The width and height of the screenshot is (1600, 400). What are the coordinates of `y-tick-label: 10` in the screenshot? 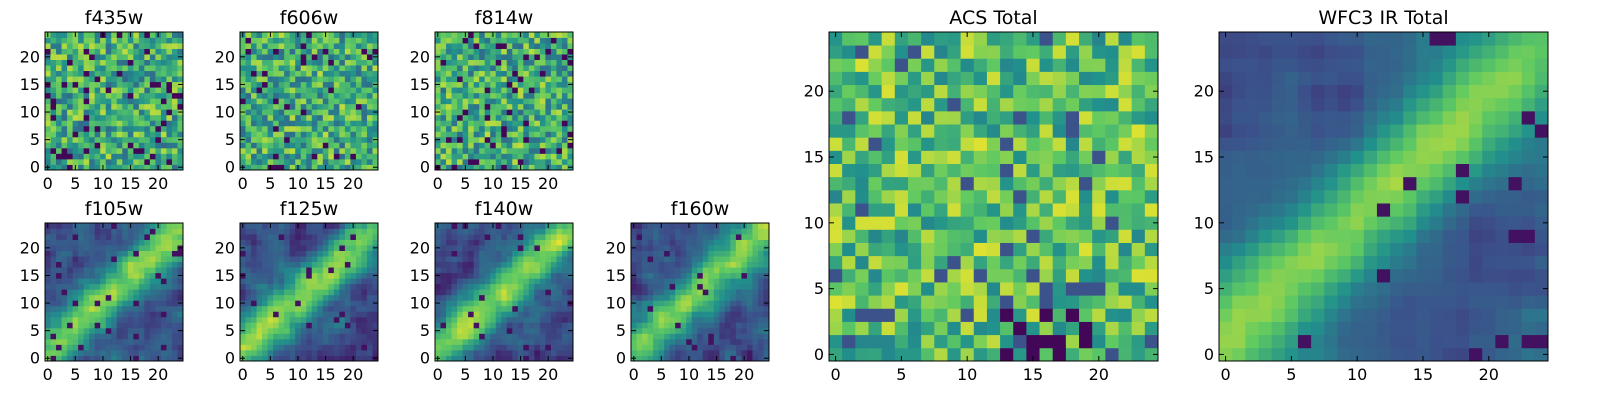 It's located at (225, 112).